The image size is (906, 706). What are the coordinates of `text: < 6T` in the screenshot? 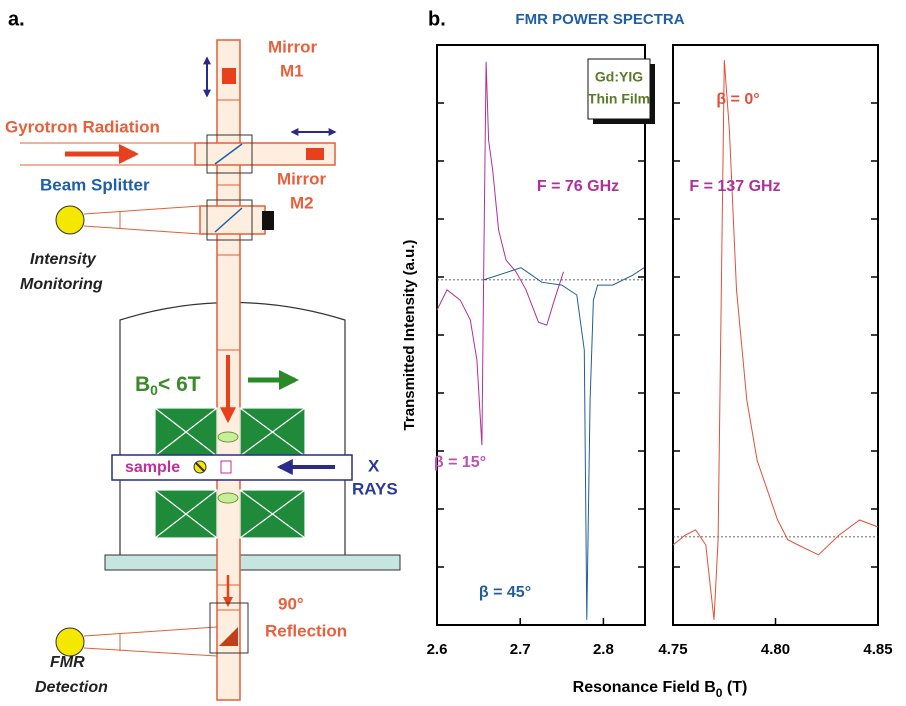 It's located at (179, 384).